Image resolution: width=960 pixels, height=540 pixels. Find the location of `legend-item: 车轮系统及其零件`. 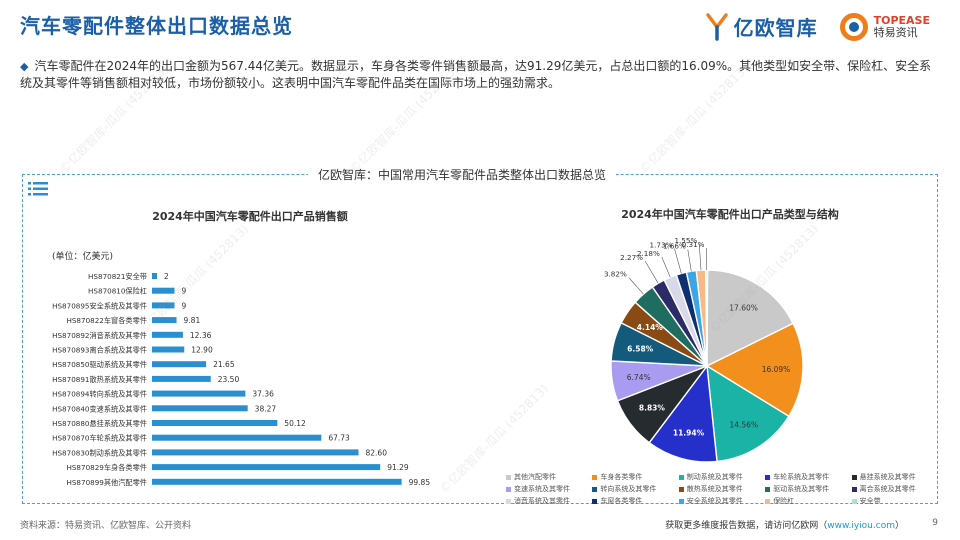

legend-item: 车轮系统及其零件 is located at coordinates (807, 477).